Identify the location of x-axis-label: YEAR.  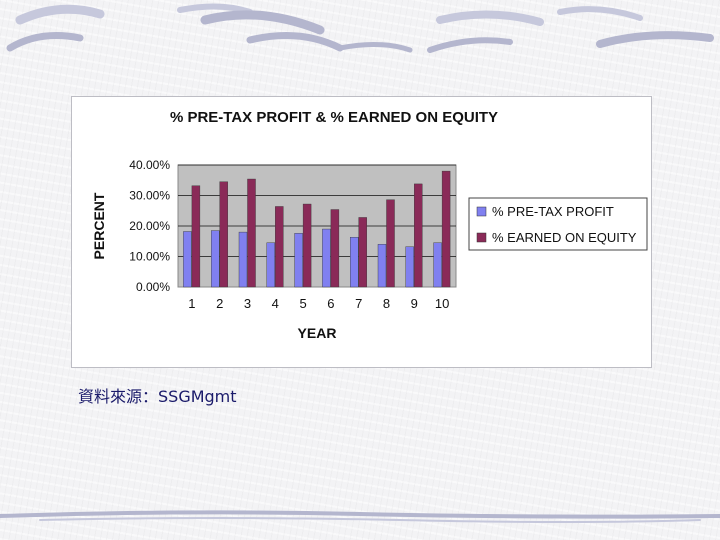
(317, 333).